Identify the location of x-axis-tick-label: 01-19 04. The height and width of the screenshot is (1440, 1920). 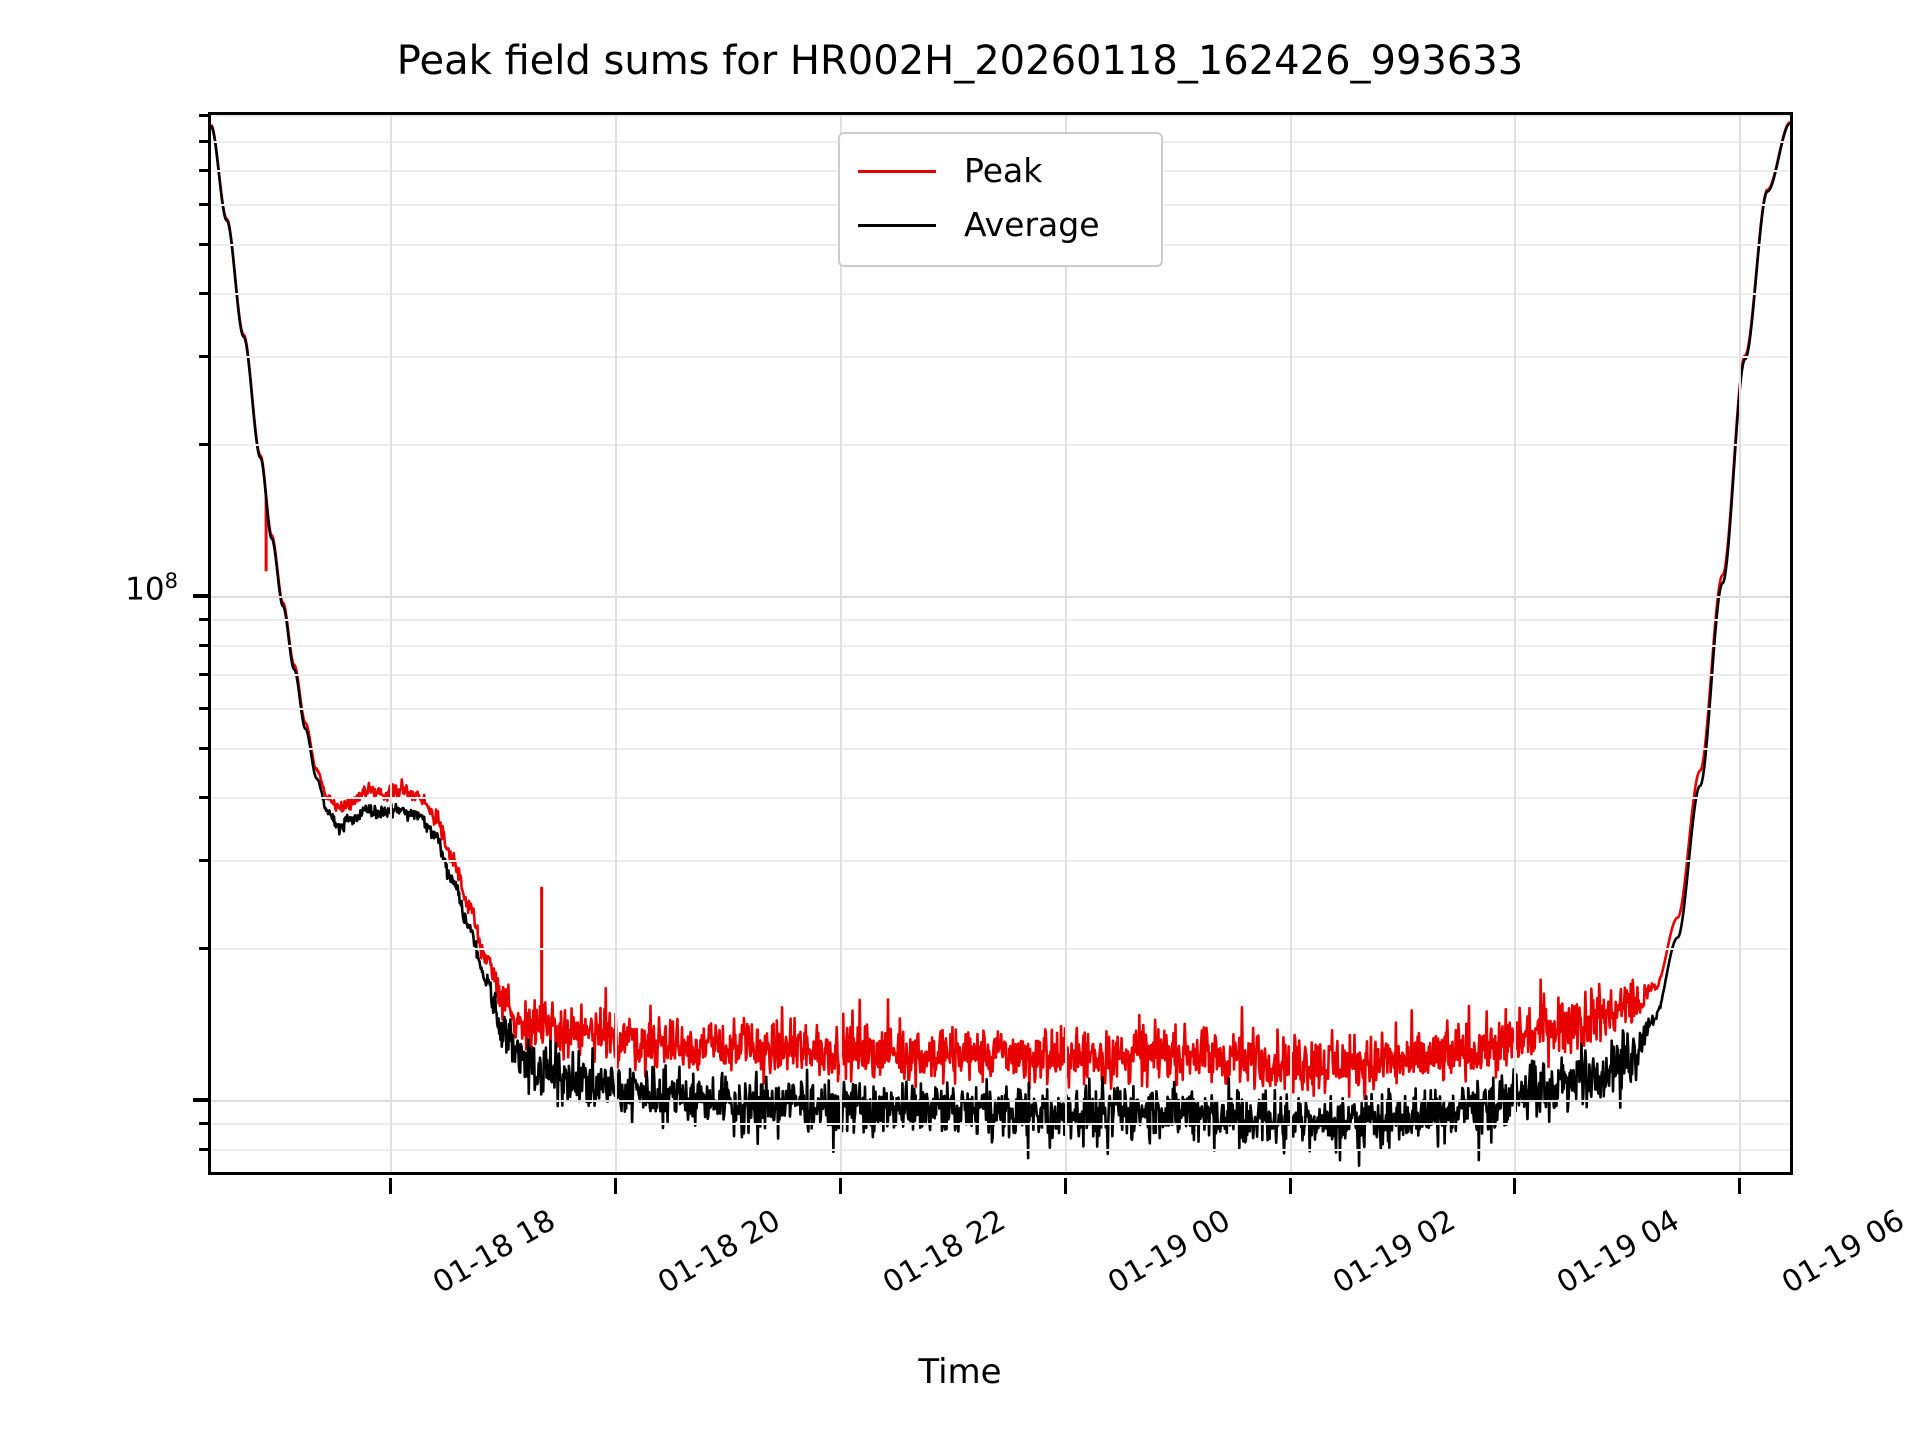
(1618, 1252).